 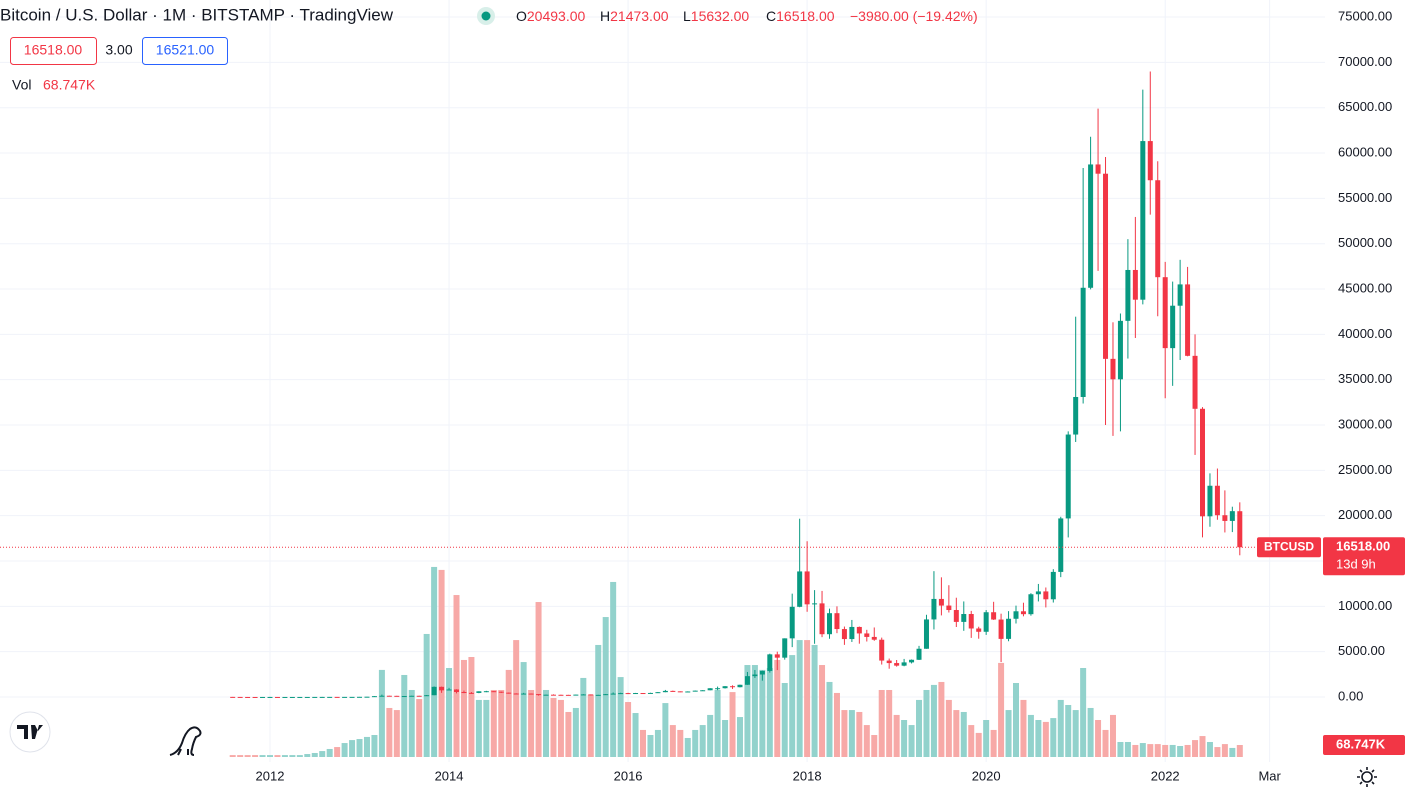 I want to click on x-tick-label: 2016, so click(x=628, y=775).